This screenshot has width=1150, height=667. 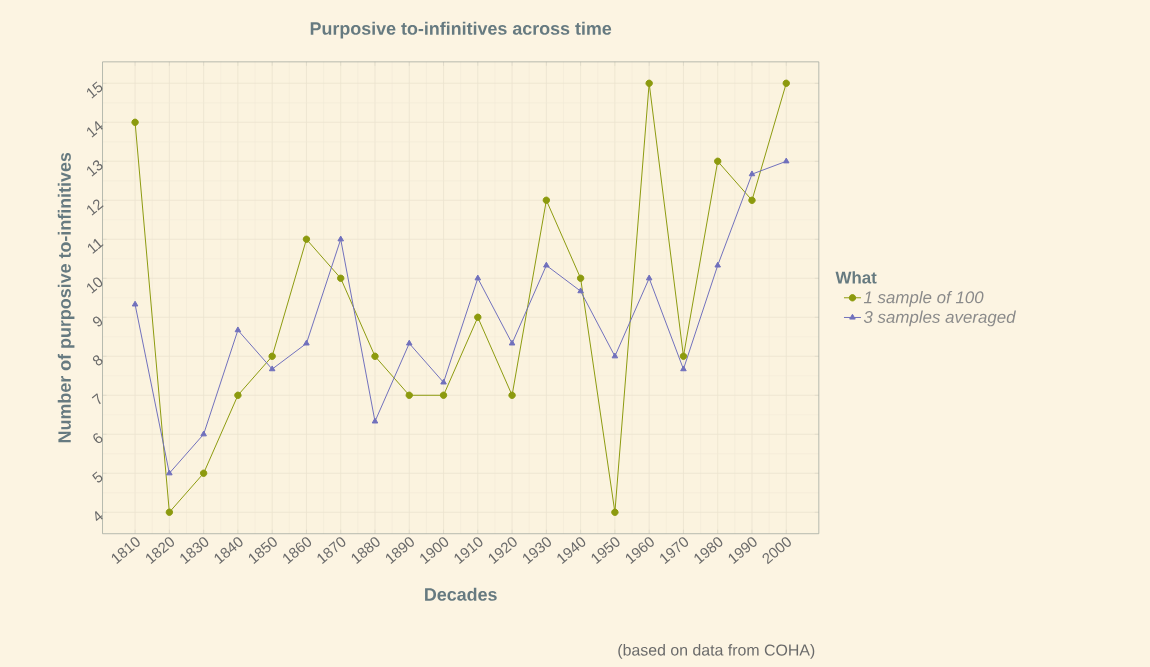 I want to click on y-tick-label: 11, so click(x=95, y=246).